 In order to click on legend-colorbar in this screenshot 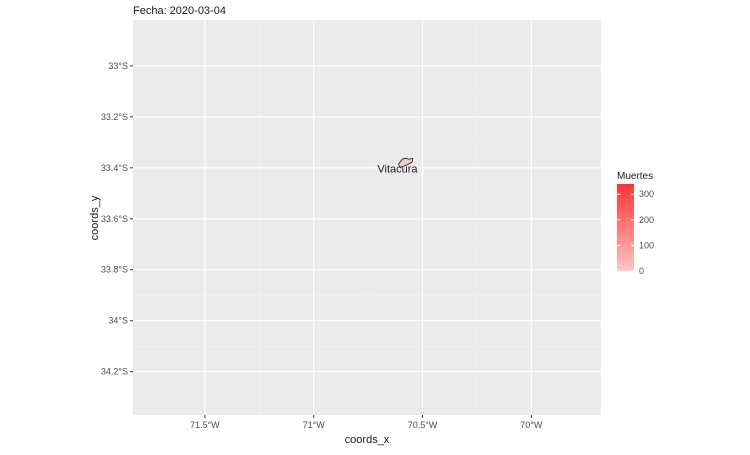, I will do `click(625, 227)`.